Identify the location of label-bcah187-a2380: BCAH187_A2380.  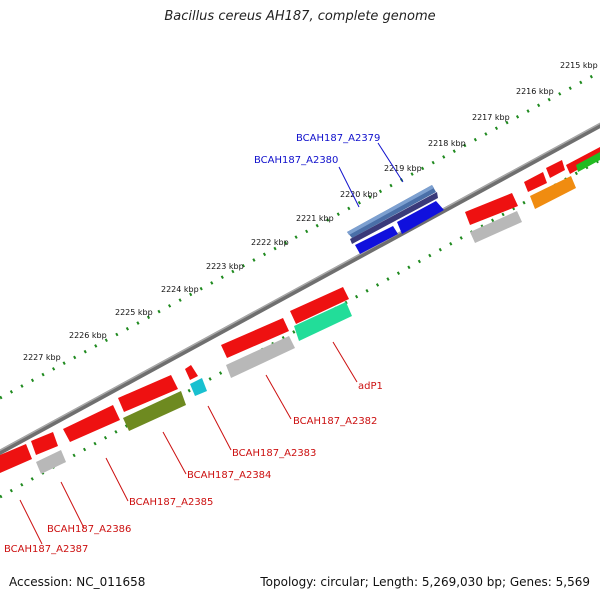
(296, 160).